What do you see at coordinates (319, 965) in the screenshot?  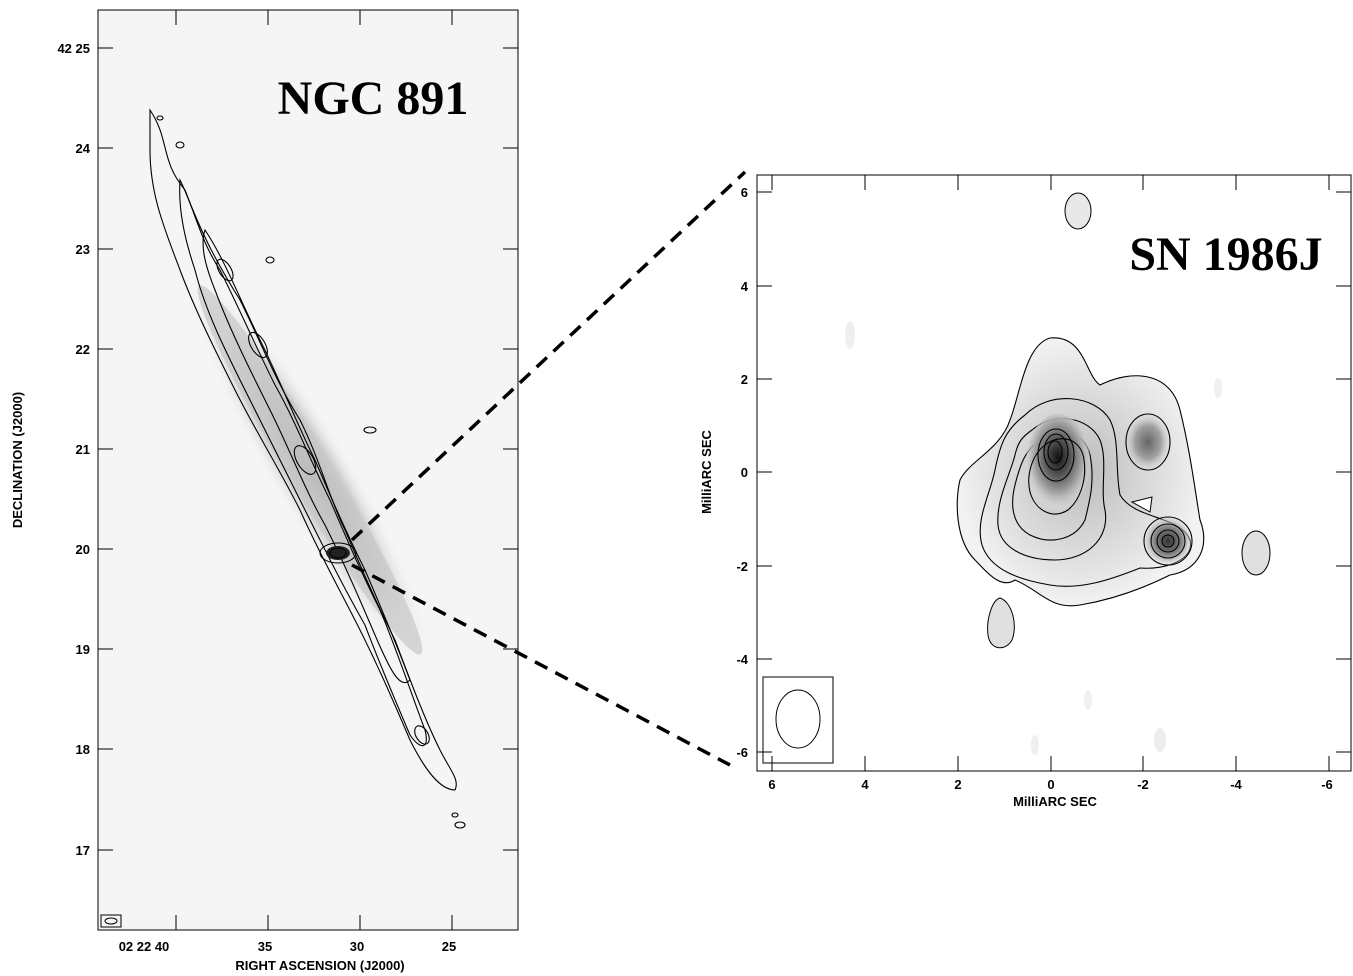 I see `left-x-axis-title: RIGHT ASCENSION (J2000)` at bounding box center [319, 965].